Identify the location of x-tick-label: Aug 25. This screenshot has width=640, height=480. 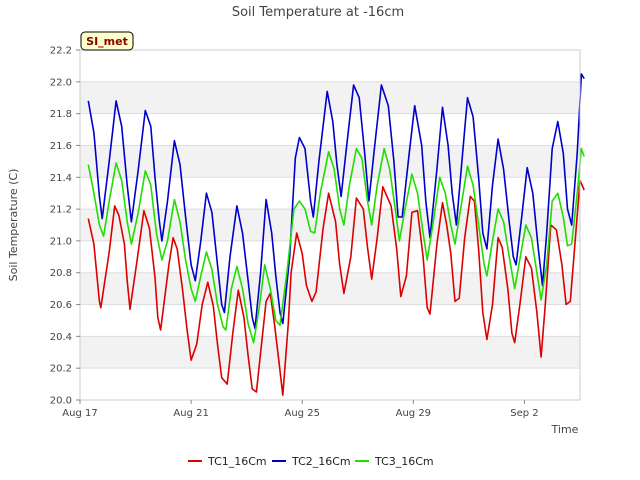
(302, 413).